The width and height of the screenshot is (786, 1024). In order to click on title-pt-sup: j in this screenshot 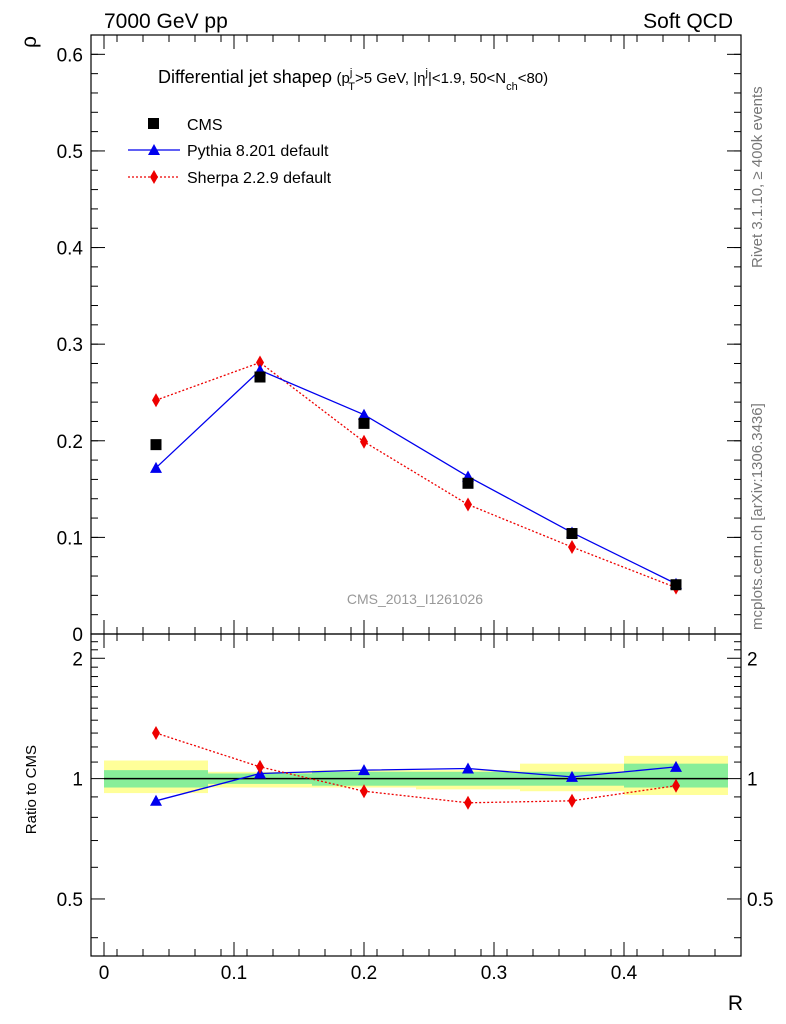, I will do `click(350, 73)`.